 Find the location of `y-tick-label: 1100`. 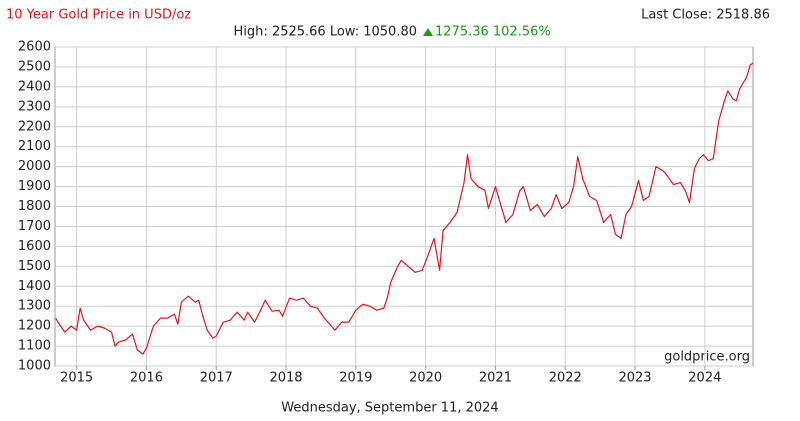

y-tick-label: 1100 is located at coordinates (34, 346).